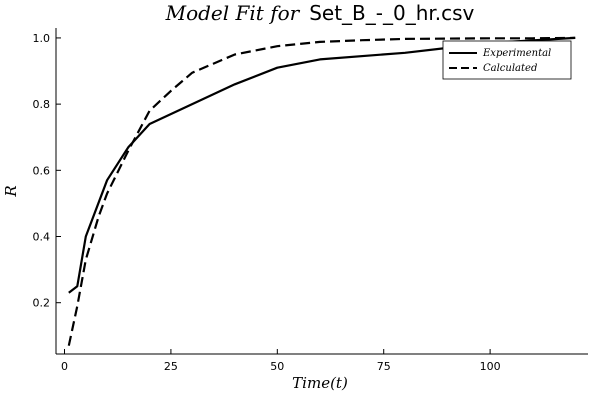 The height and width of the screenshot is (400, 600). Describe the element at coordinates (171, 366) in the screenshot. I see `x-tick-label: 25` at that location.